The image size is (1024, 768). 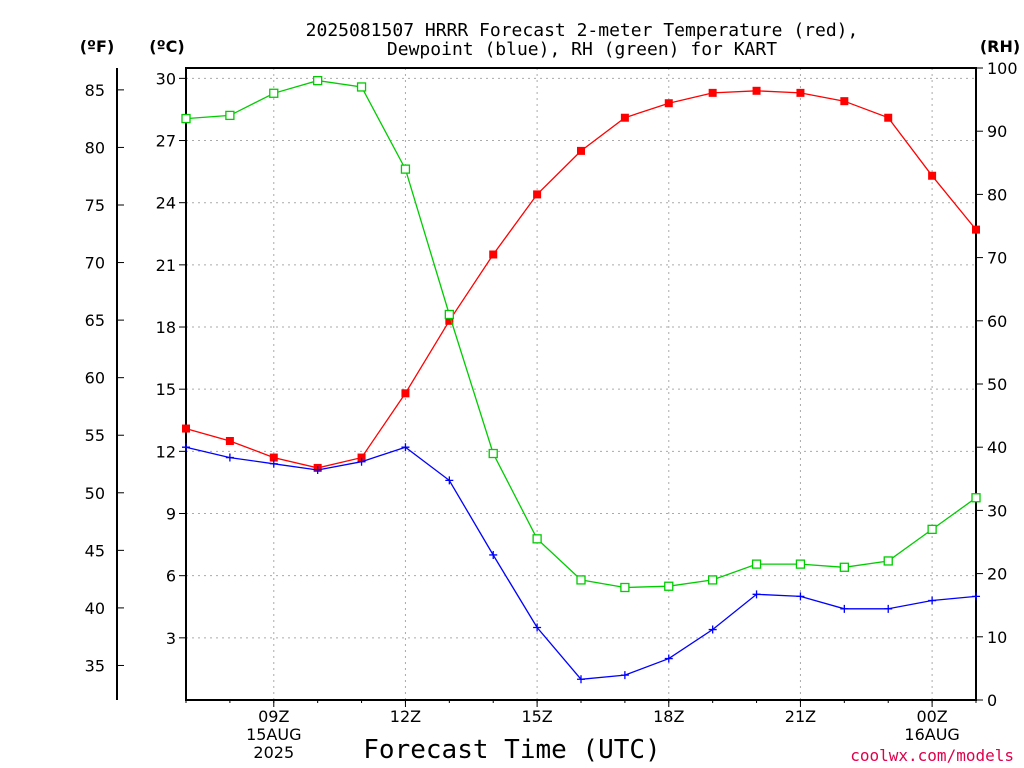 I want to click on celsius-tick-label: 18, so click(x=166, y=327).